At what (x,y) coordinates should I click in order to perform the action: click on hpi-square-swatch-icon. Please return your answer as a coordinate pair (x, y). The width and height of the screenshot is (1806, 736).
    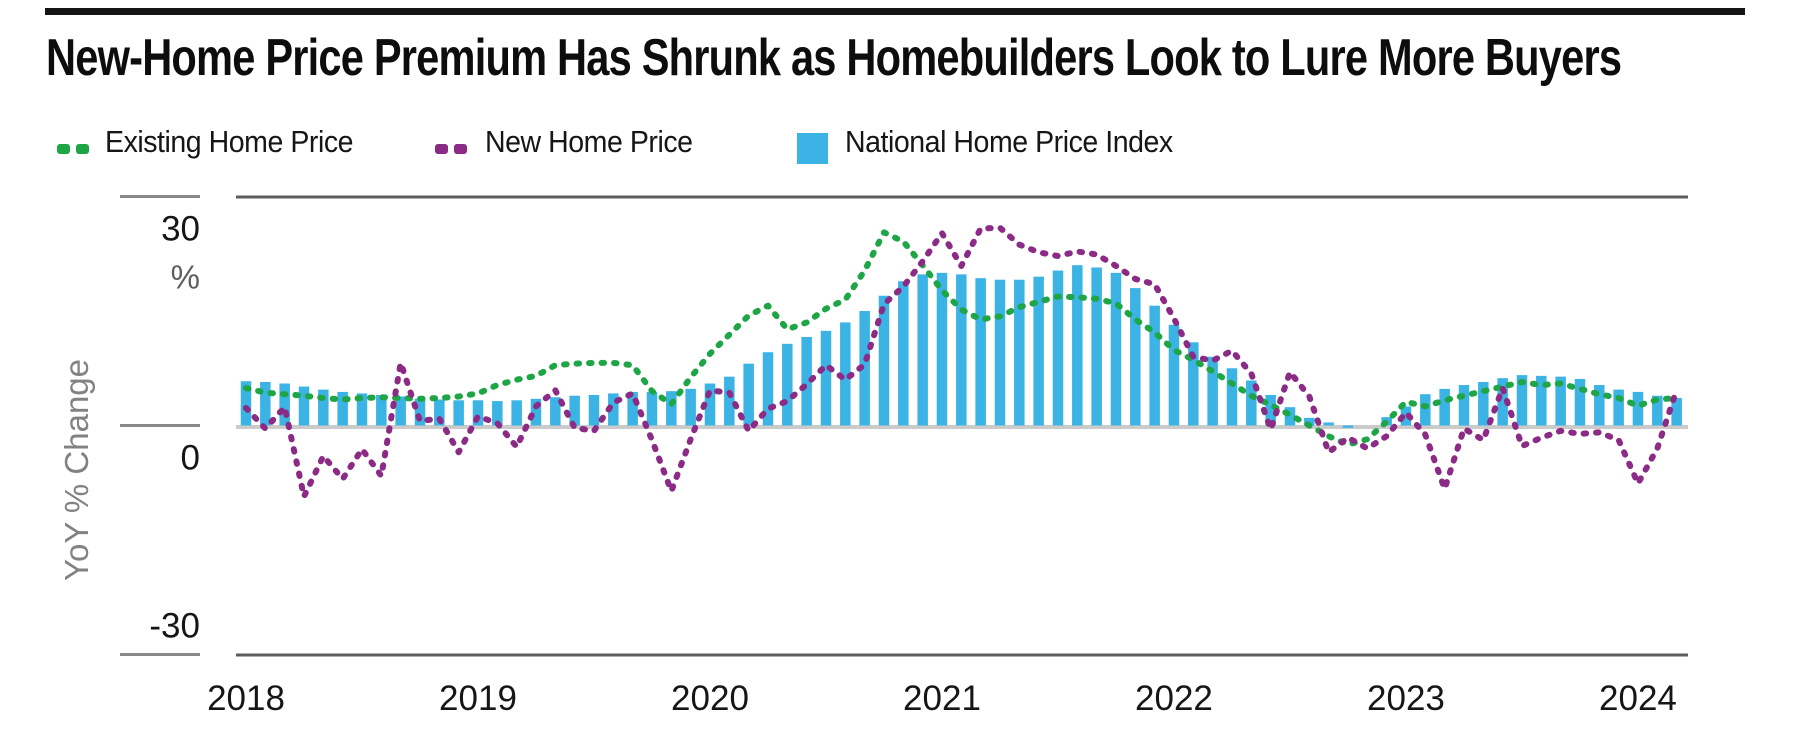
    Looking at the image, I should click on (812, 148).